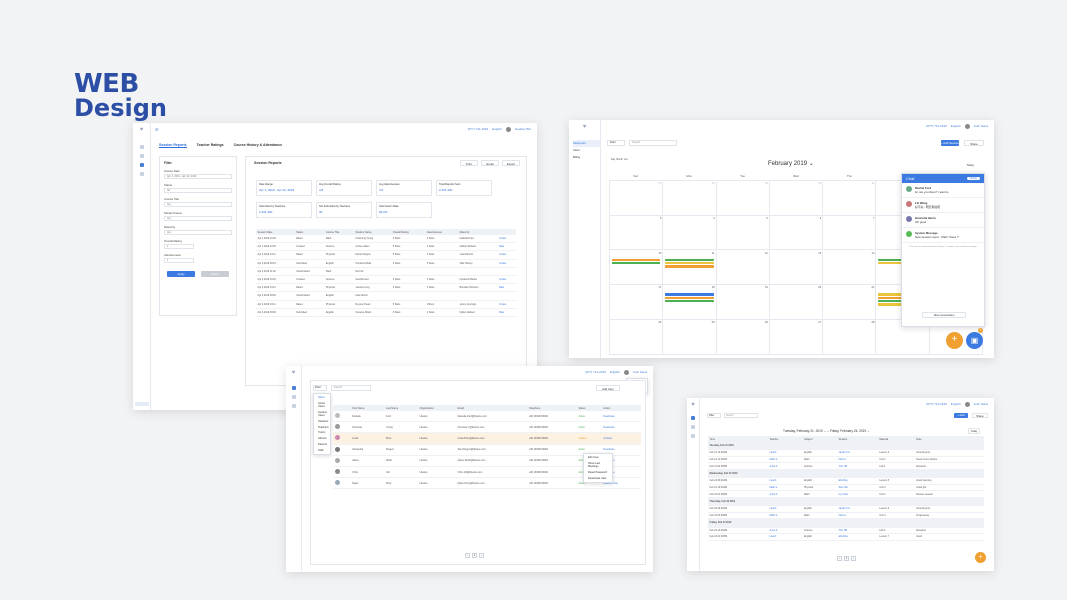 Image resolution: width=1067 pixels, height=600 pixels. Describe the element at coordinates (157, 129) in the screenshot. I see `menu-toggle-icon: ☰` at that location.